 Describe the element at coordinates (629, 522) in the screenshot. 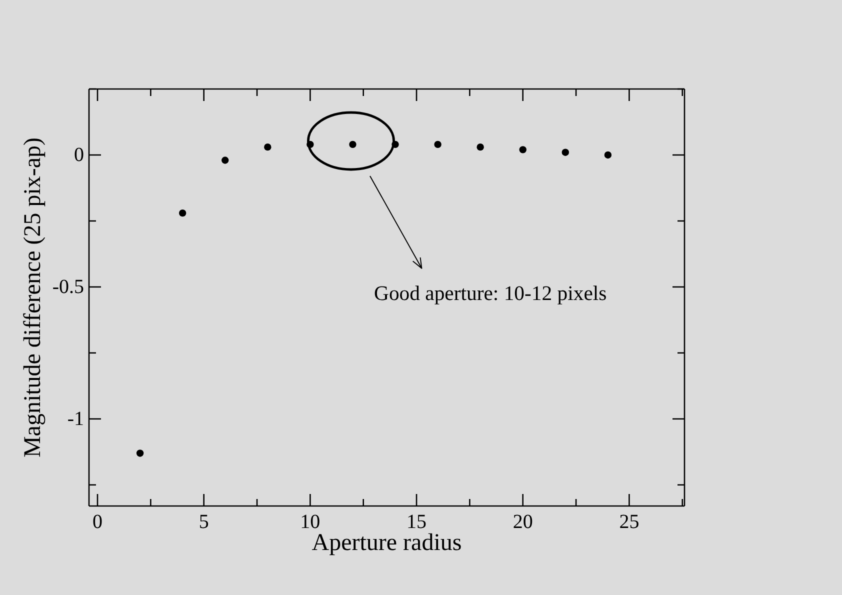

I see `x-tick-label: 25` at that location.